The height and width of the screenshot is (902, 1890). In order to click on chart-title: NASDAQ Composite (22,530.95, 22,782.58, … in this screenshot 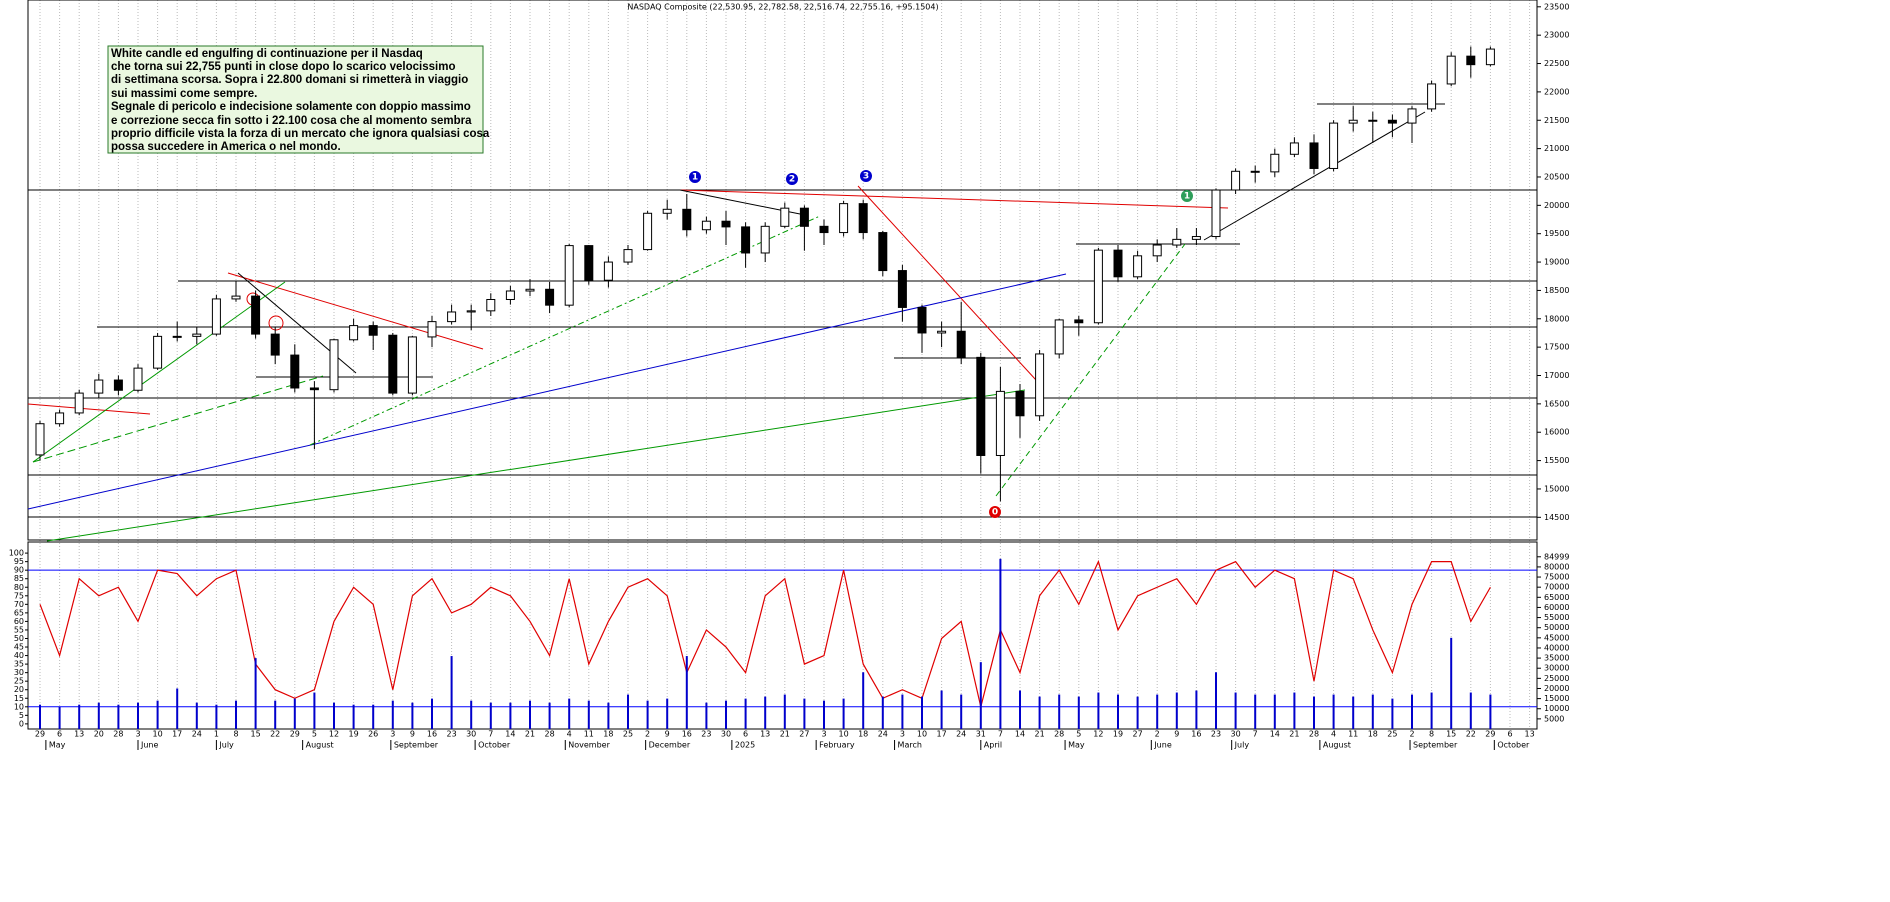, I will do `click(782, 7)`.